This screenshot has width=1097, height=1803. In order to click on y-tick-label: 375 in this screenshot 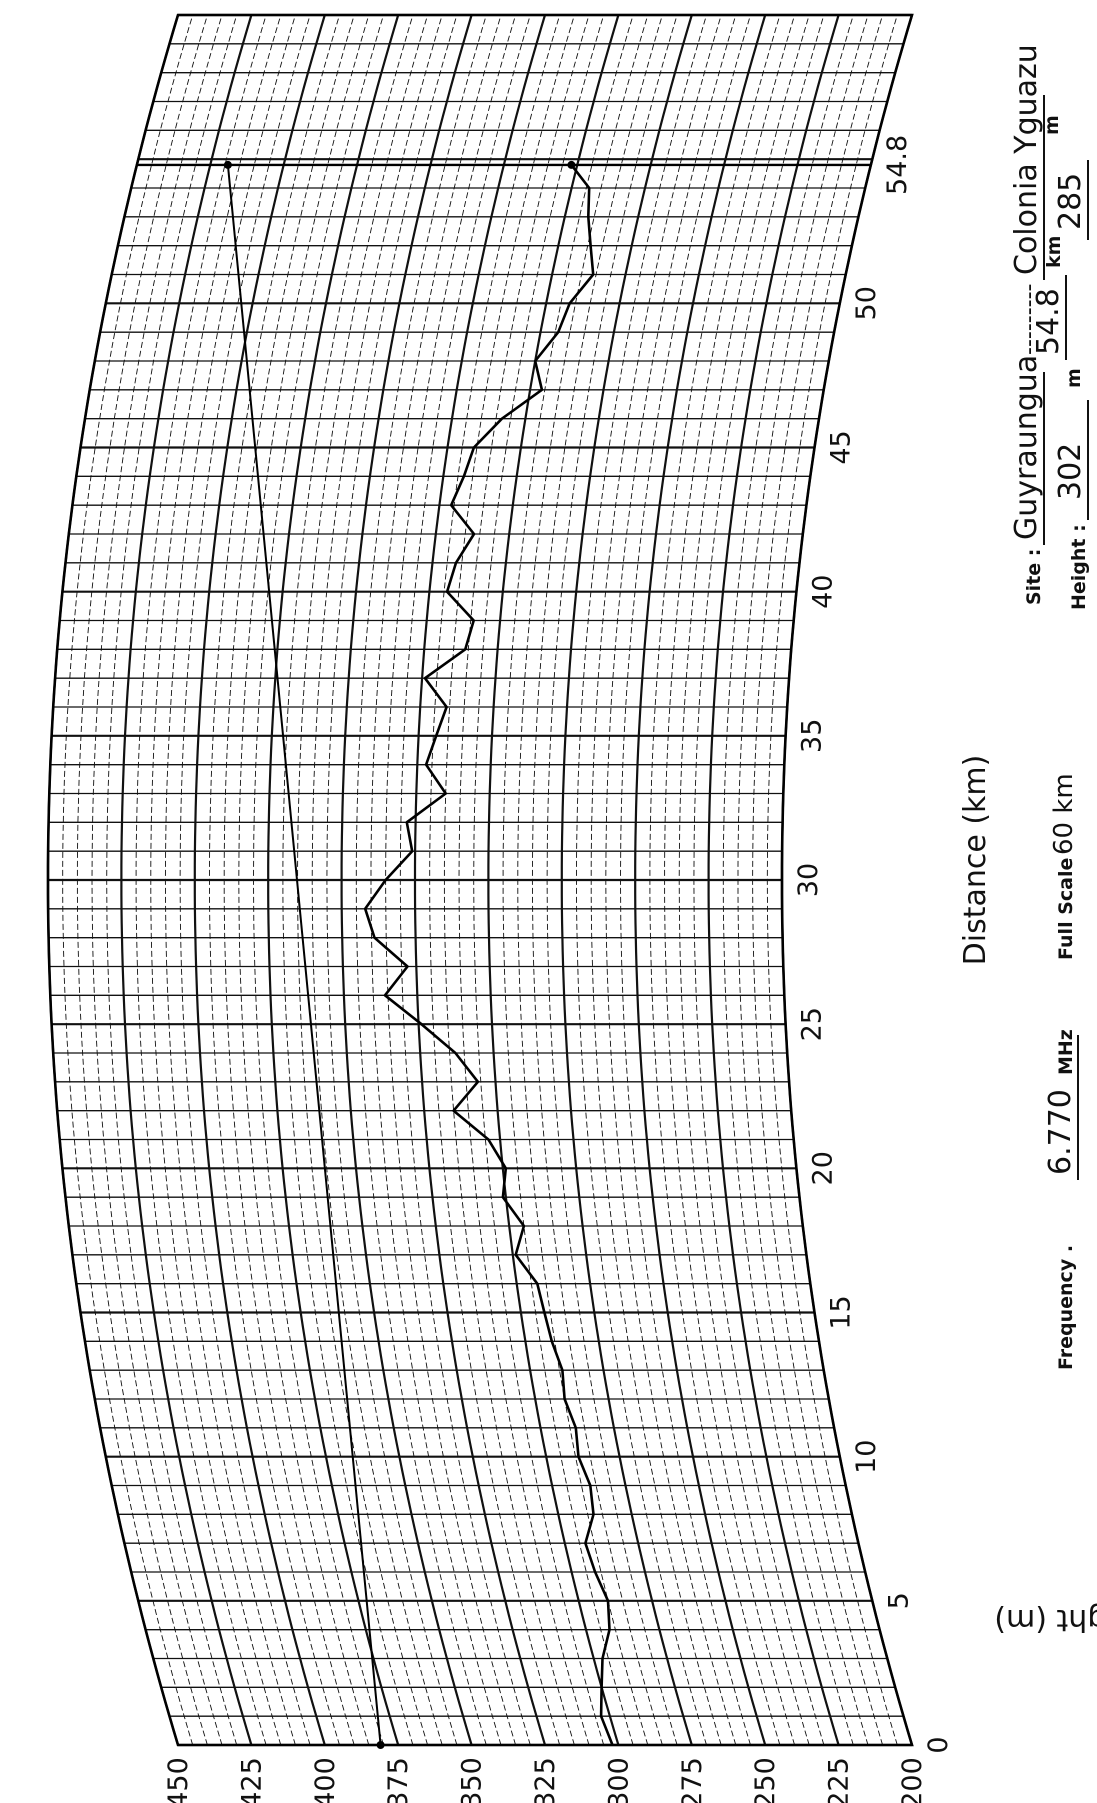, I will do `click(398, 1780)`.